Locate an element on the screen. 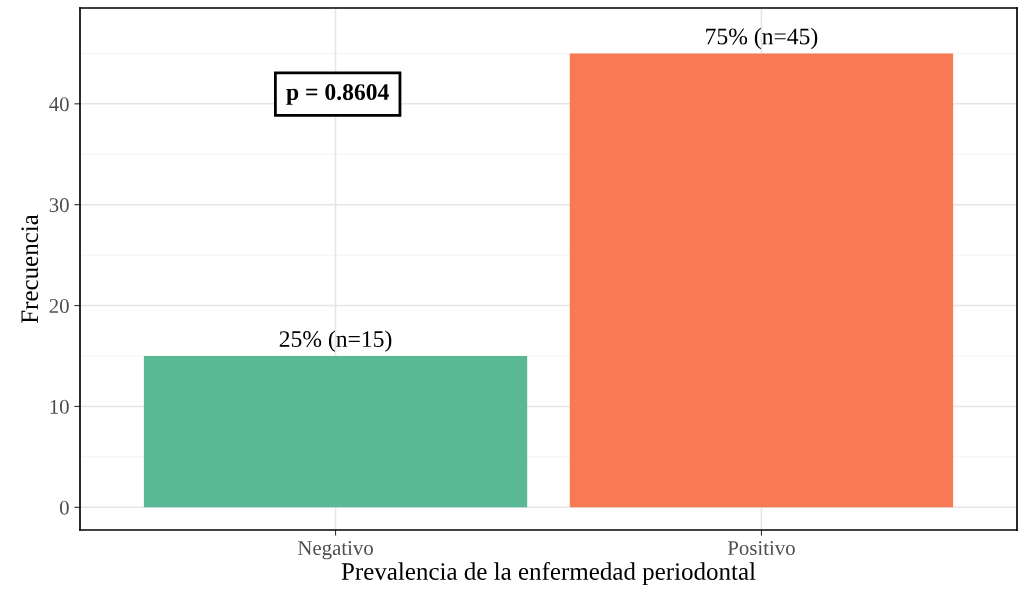 The width and height of the screenshot is (1021, 595). annotation: p = 0.8604 is located at coordinates (337, 94).